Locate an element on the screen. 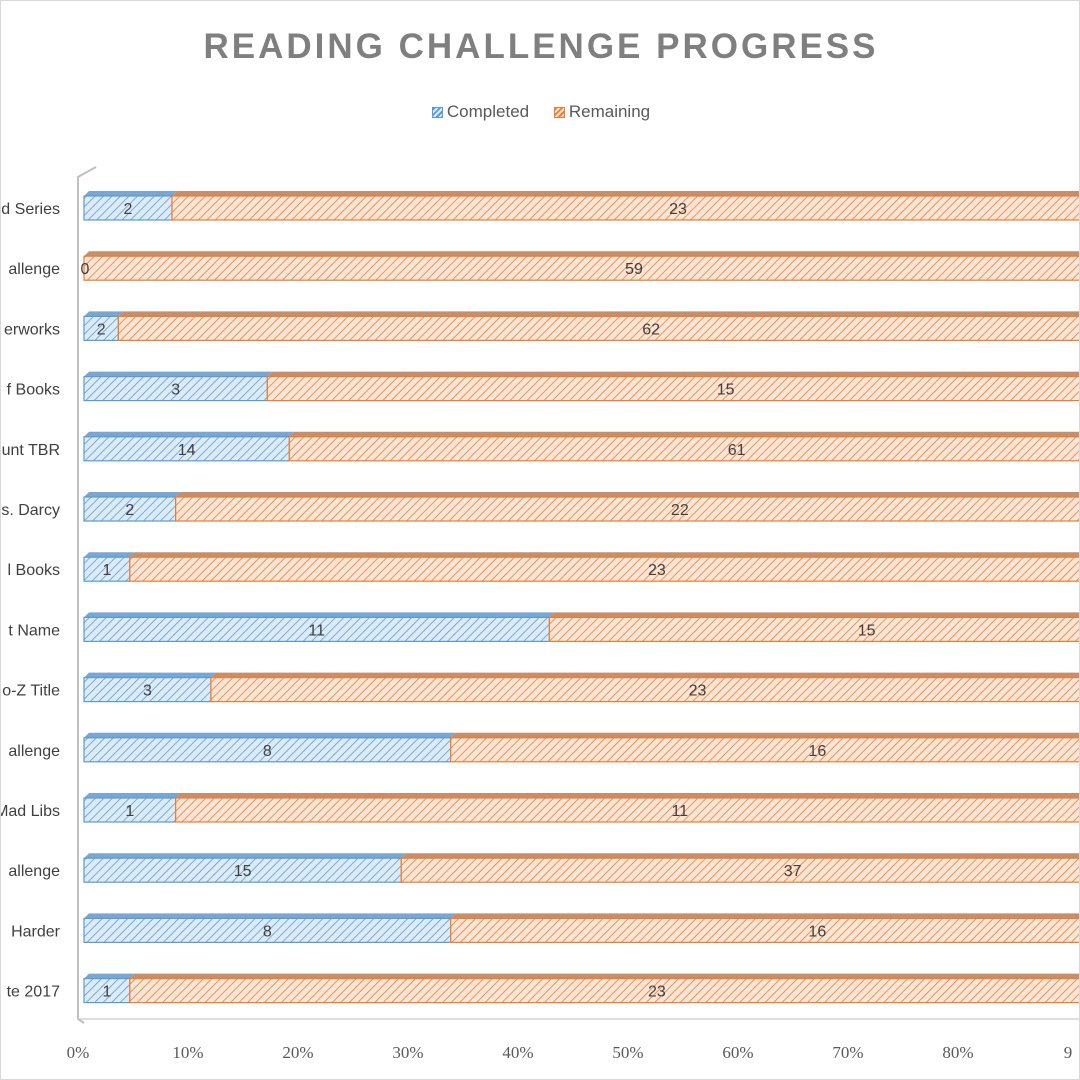 The image size is (1080, 1080). x-tick-label: 20% is located at coordinates (297, 1052).